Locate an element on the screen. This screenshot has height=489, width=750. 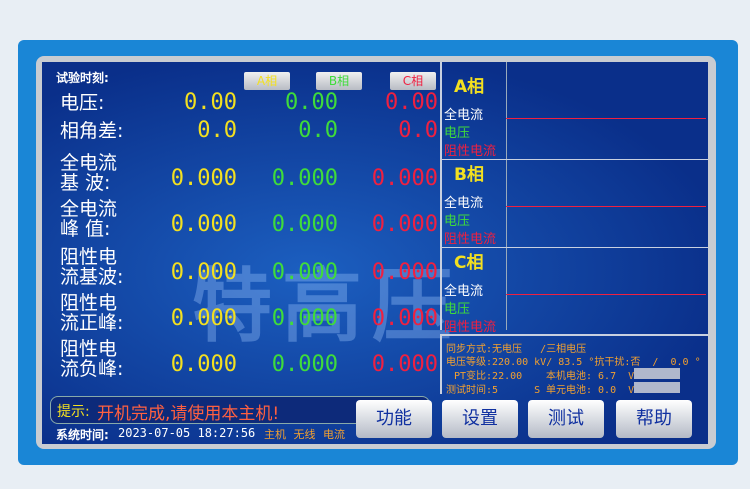
system-time: 2023-07-05 18:27:56 is located at coordinates (187, 433).